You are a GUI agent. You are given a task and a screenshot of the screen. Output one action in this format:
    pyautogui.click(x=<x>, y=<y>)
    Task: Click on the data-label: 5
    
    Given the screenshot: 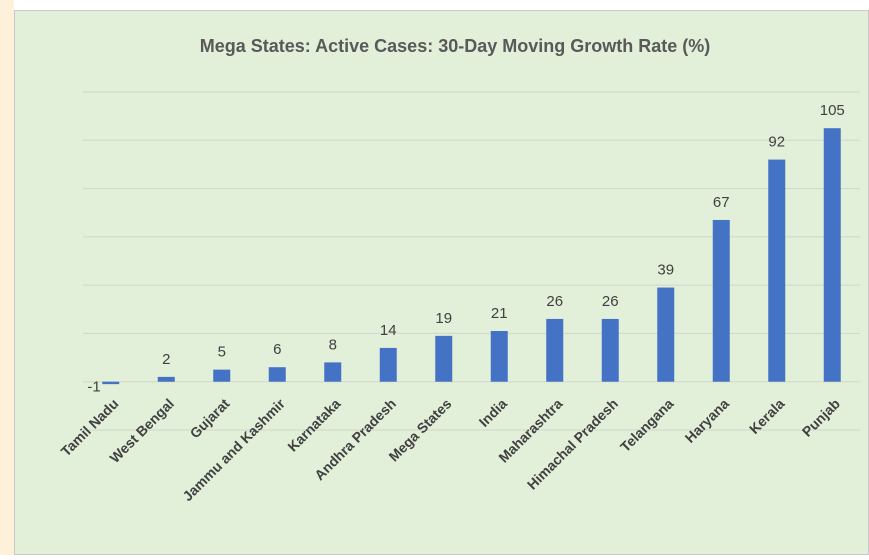 What is the action you would take?
    pyautogui.click(x=222, y=352)
    